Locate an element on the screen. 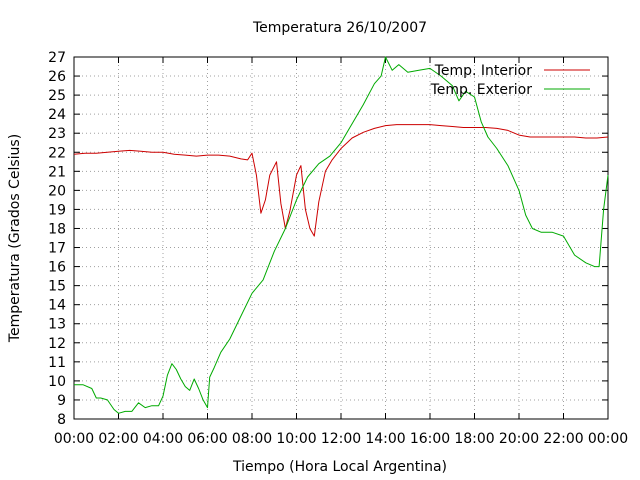 The height and width of the screenshot is (480, 640). x-tick-label: 10:00 is located at coordinates (296, 439).